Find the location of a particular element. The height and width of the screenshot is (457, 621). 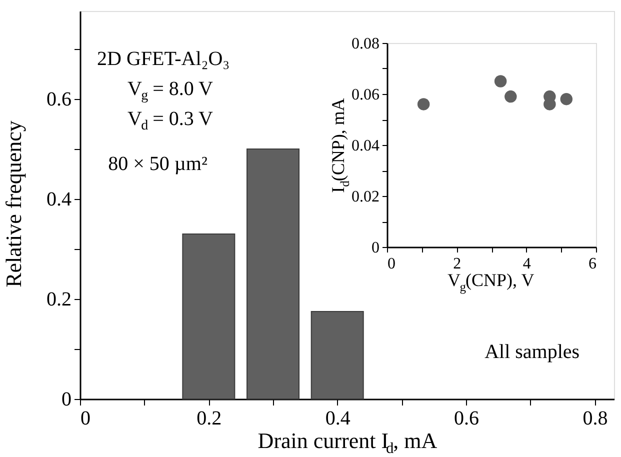

y-tick-label: 0.08 is located at coordinates (366, 44).